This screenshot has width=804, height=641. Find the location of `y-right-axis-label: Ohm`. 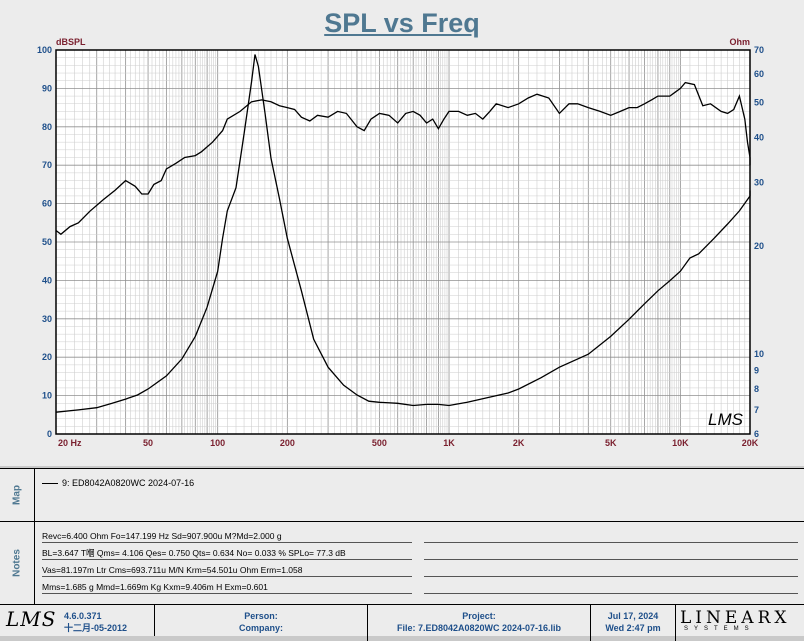

y-right-axis-label: Ohm is located at coordinates (739, 42).